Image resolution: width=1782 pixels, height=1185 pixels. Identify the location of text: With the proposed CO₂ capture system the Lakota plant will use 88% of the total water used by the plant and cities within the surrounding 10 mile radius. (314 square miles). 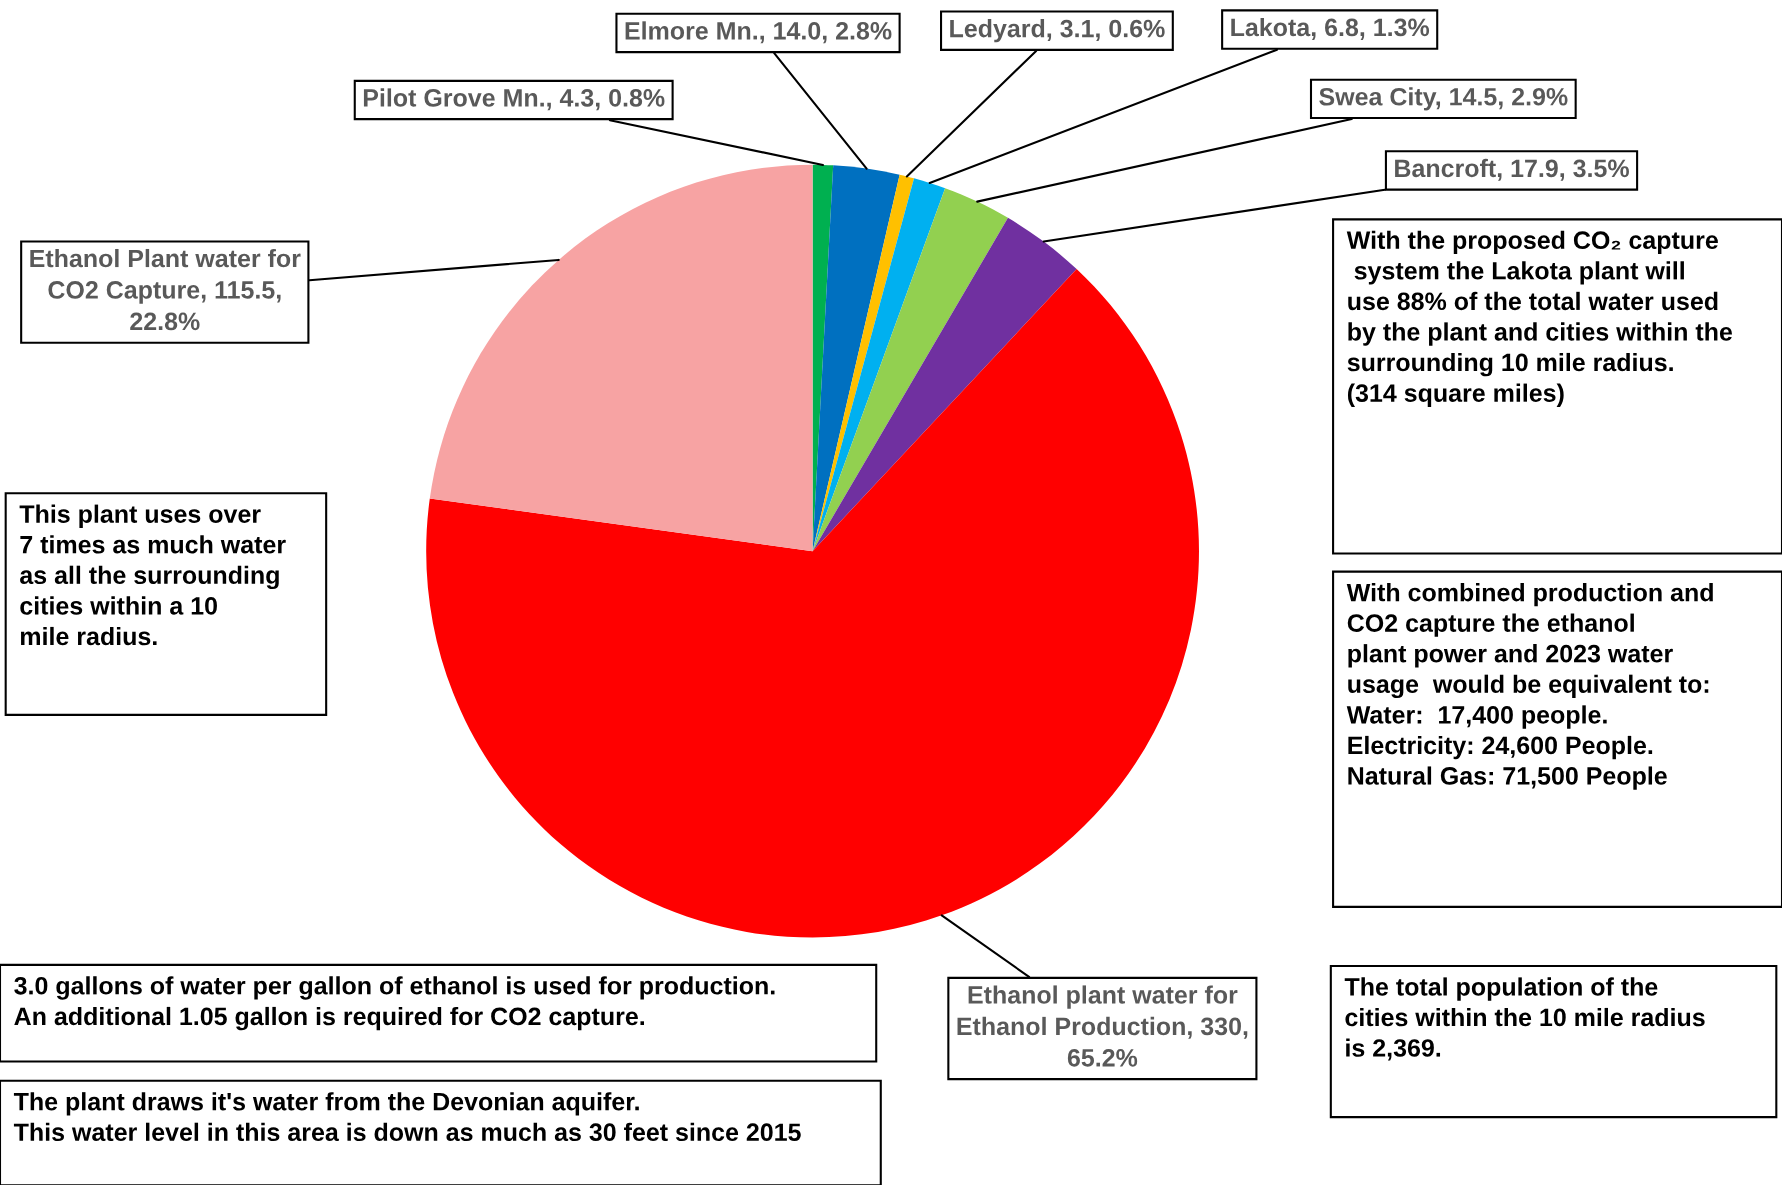
(1539, 318).